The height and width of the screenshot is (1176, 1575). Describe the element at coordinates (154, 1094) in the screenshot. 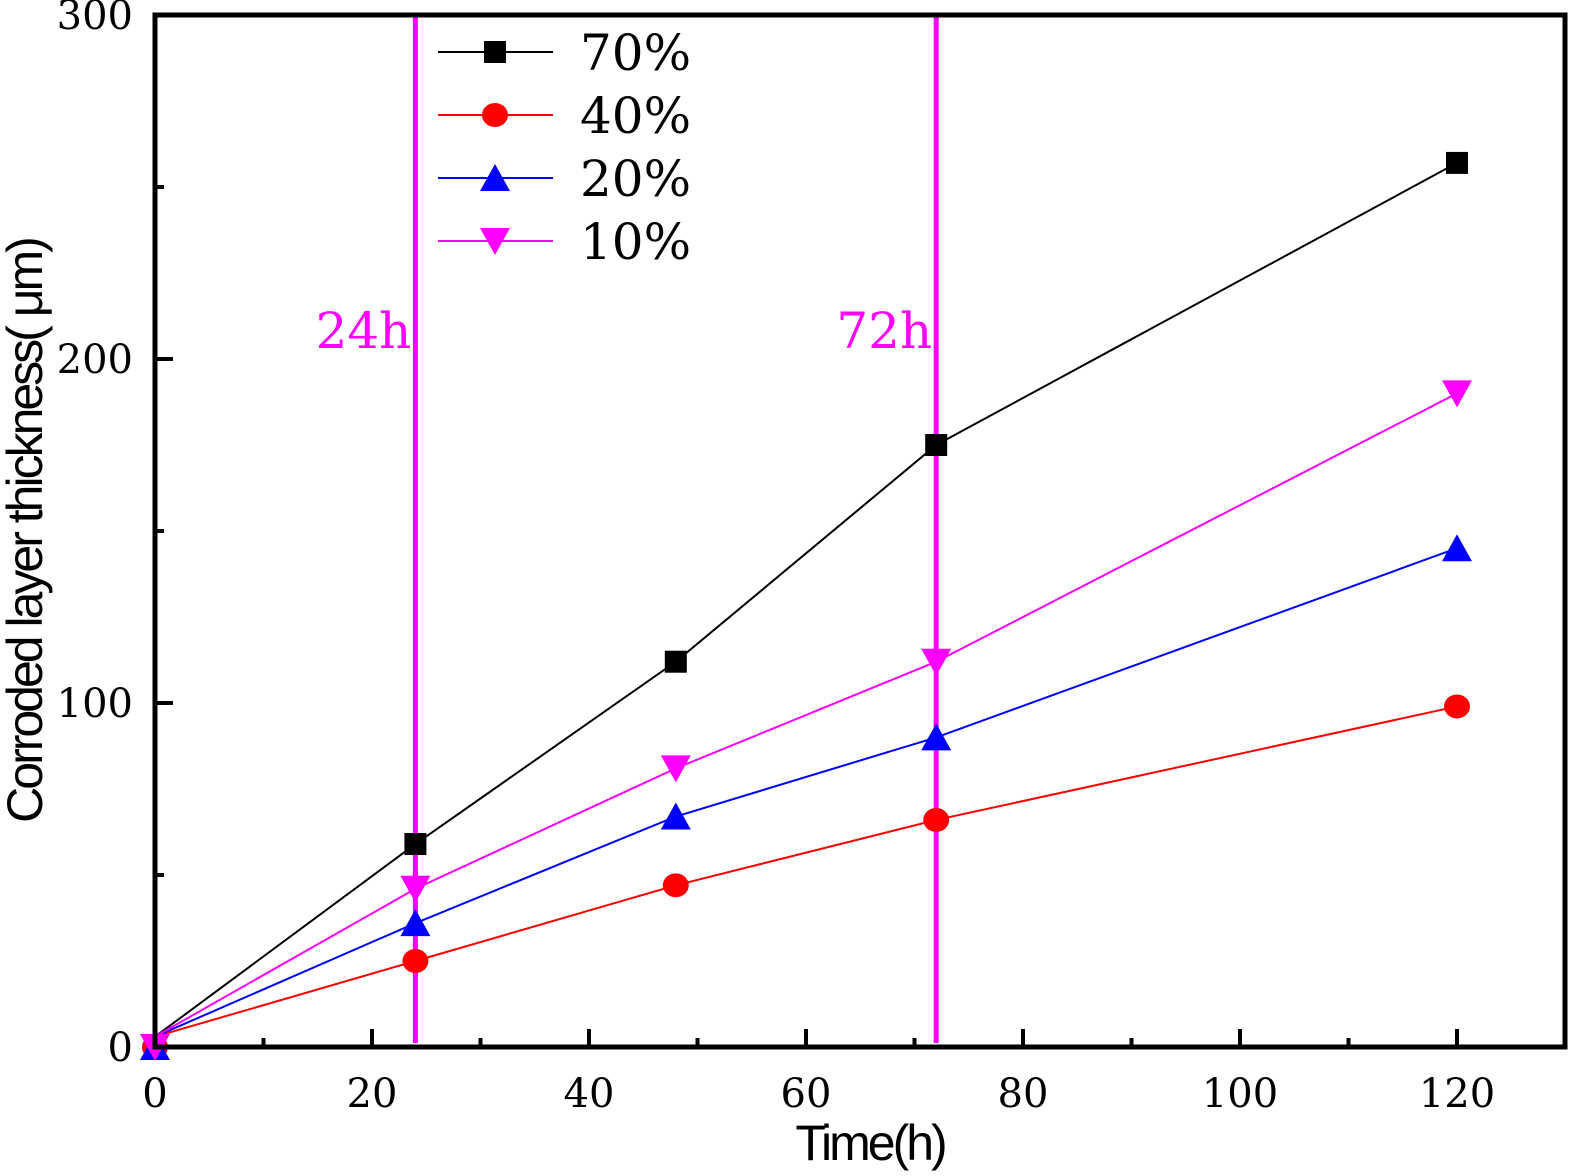

I see `x-tick-label: 0` at that location.